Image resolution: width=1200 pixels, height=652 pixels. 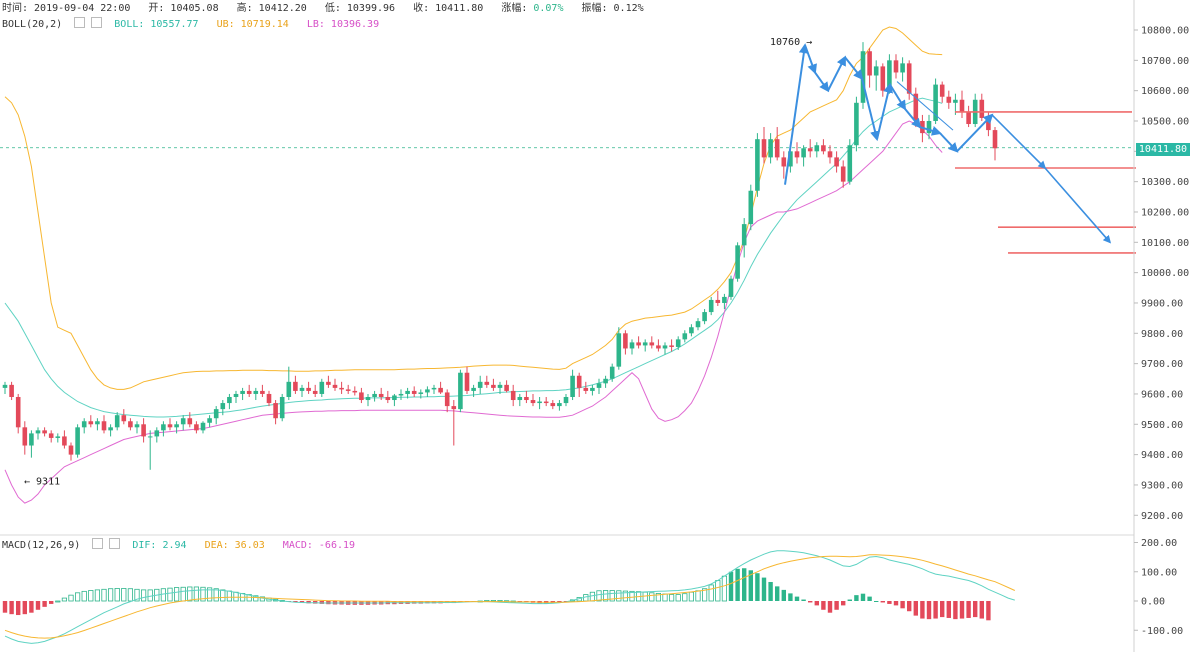 What do you see at coordinates (870, 110) in the screenshot?
I see `wave-arrow` at bounding box center [870, 110].